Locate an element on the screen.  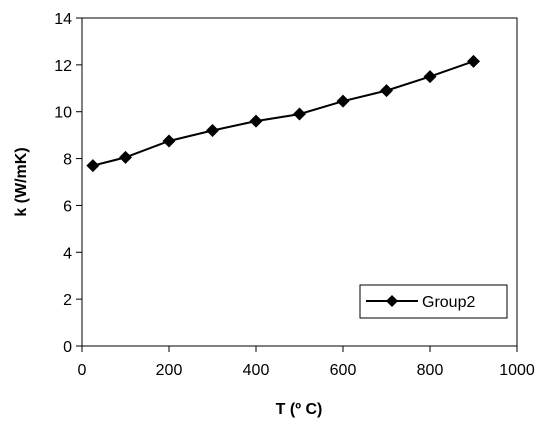
x-axis-title: T (º C) is located at coordinates (299, 409).